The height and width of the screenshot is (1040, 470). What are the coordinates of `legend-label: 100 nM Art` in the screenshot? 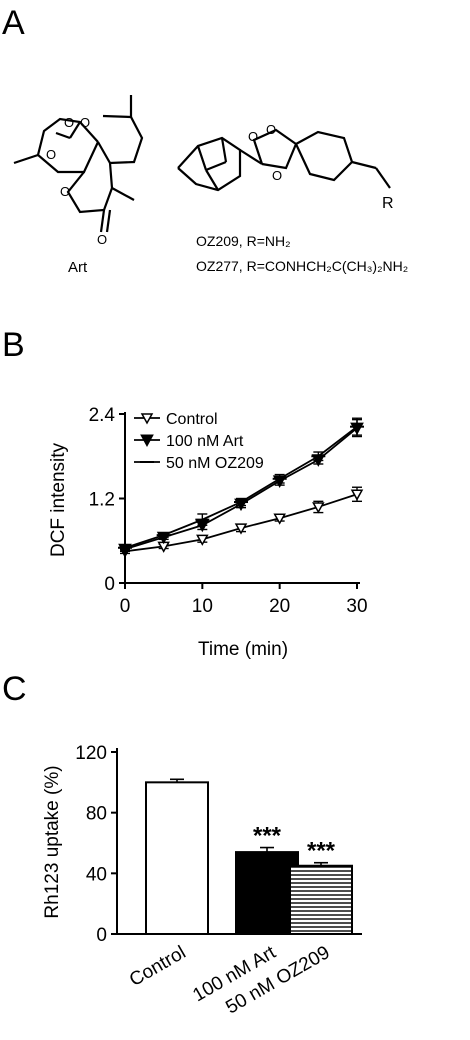 It's located at (205, 441).